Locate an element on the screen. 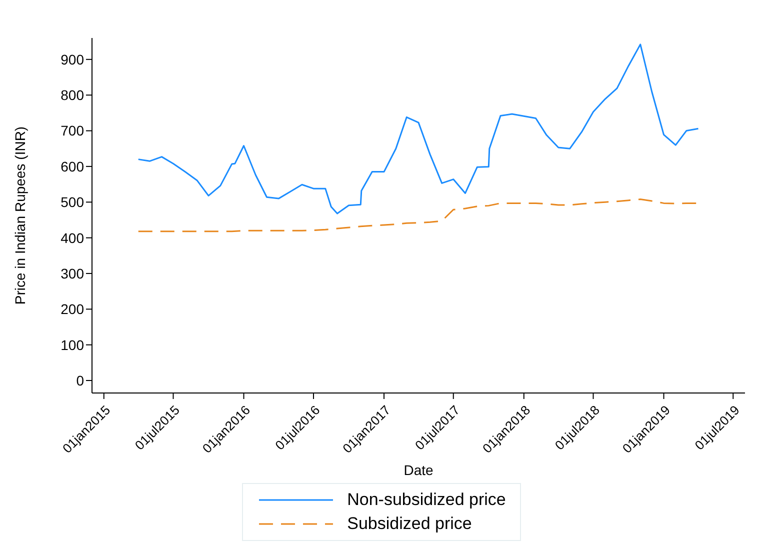 The width and height of the screenshot is (763, 559). legend-label: Non-subsidized price is located at coordinates (426, 500).